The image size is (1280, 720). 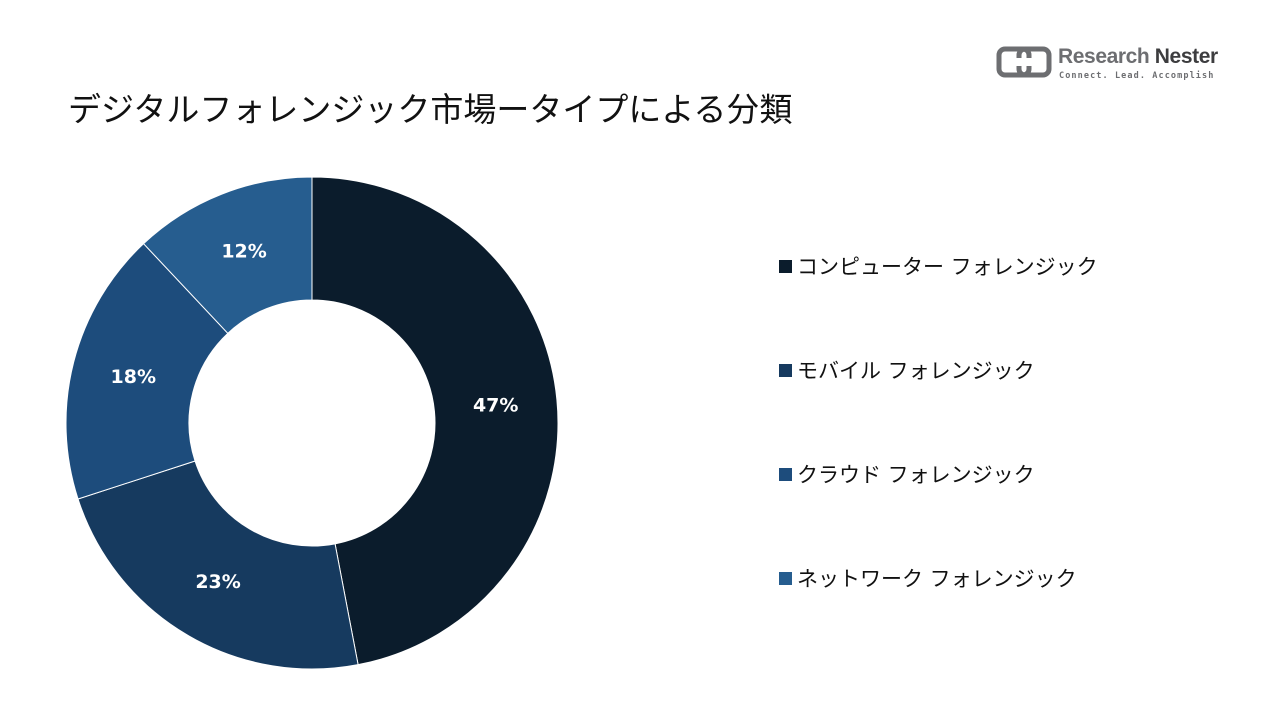 I want to click on legend-item: ネットワーク フォレンジック, so click(x=928, y=578).